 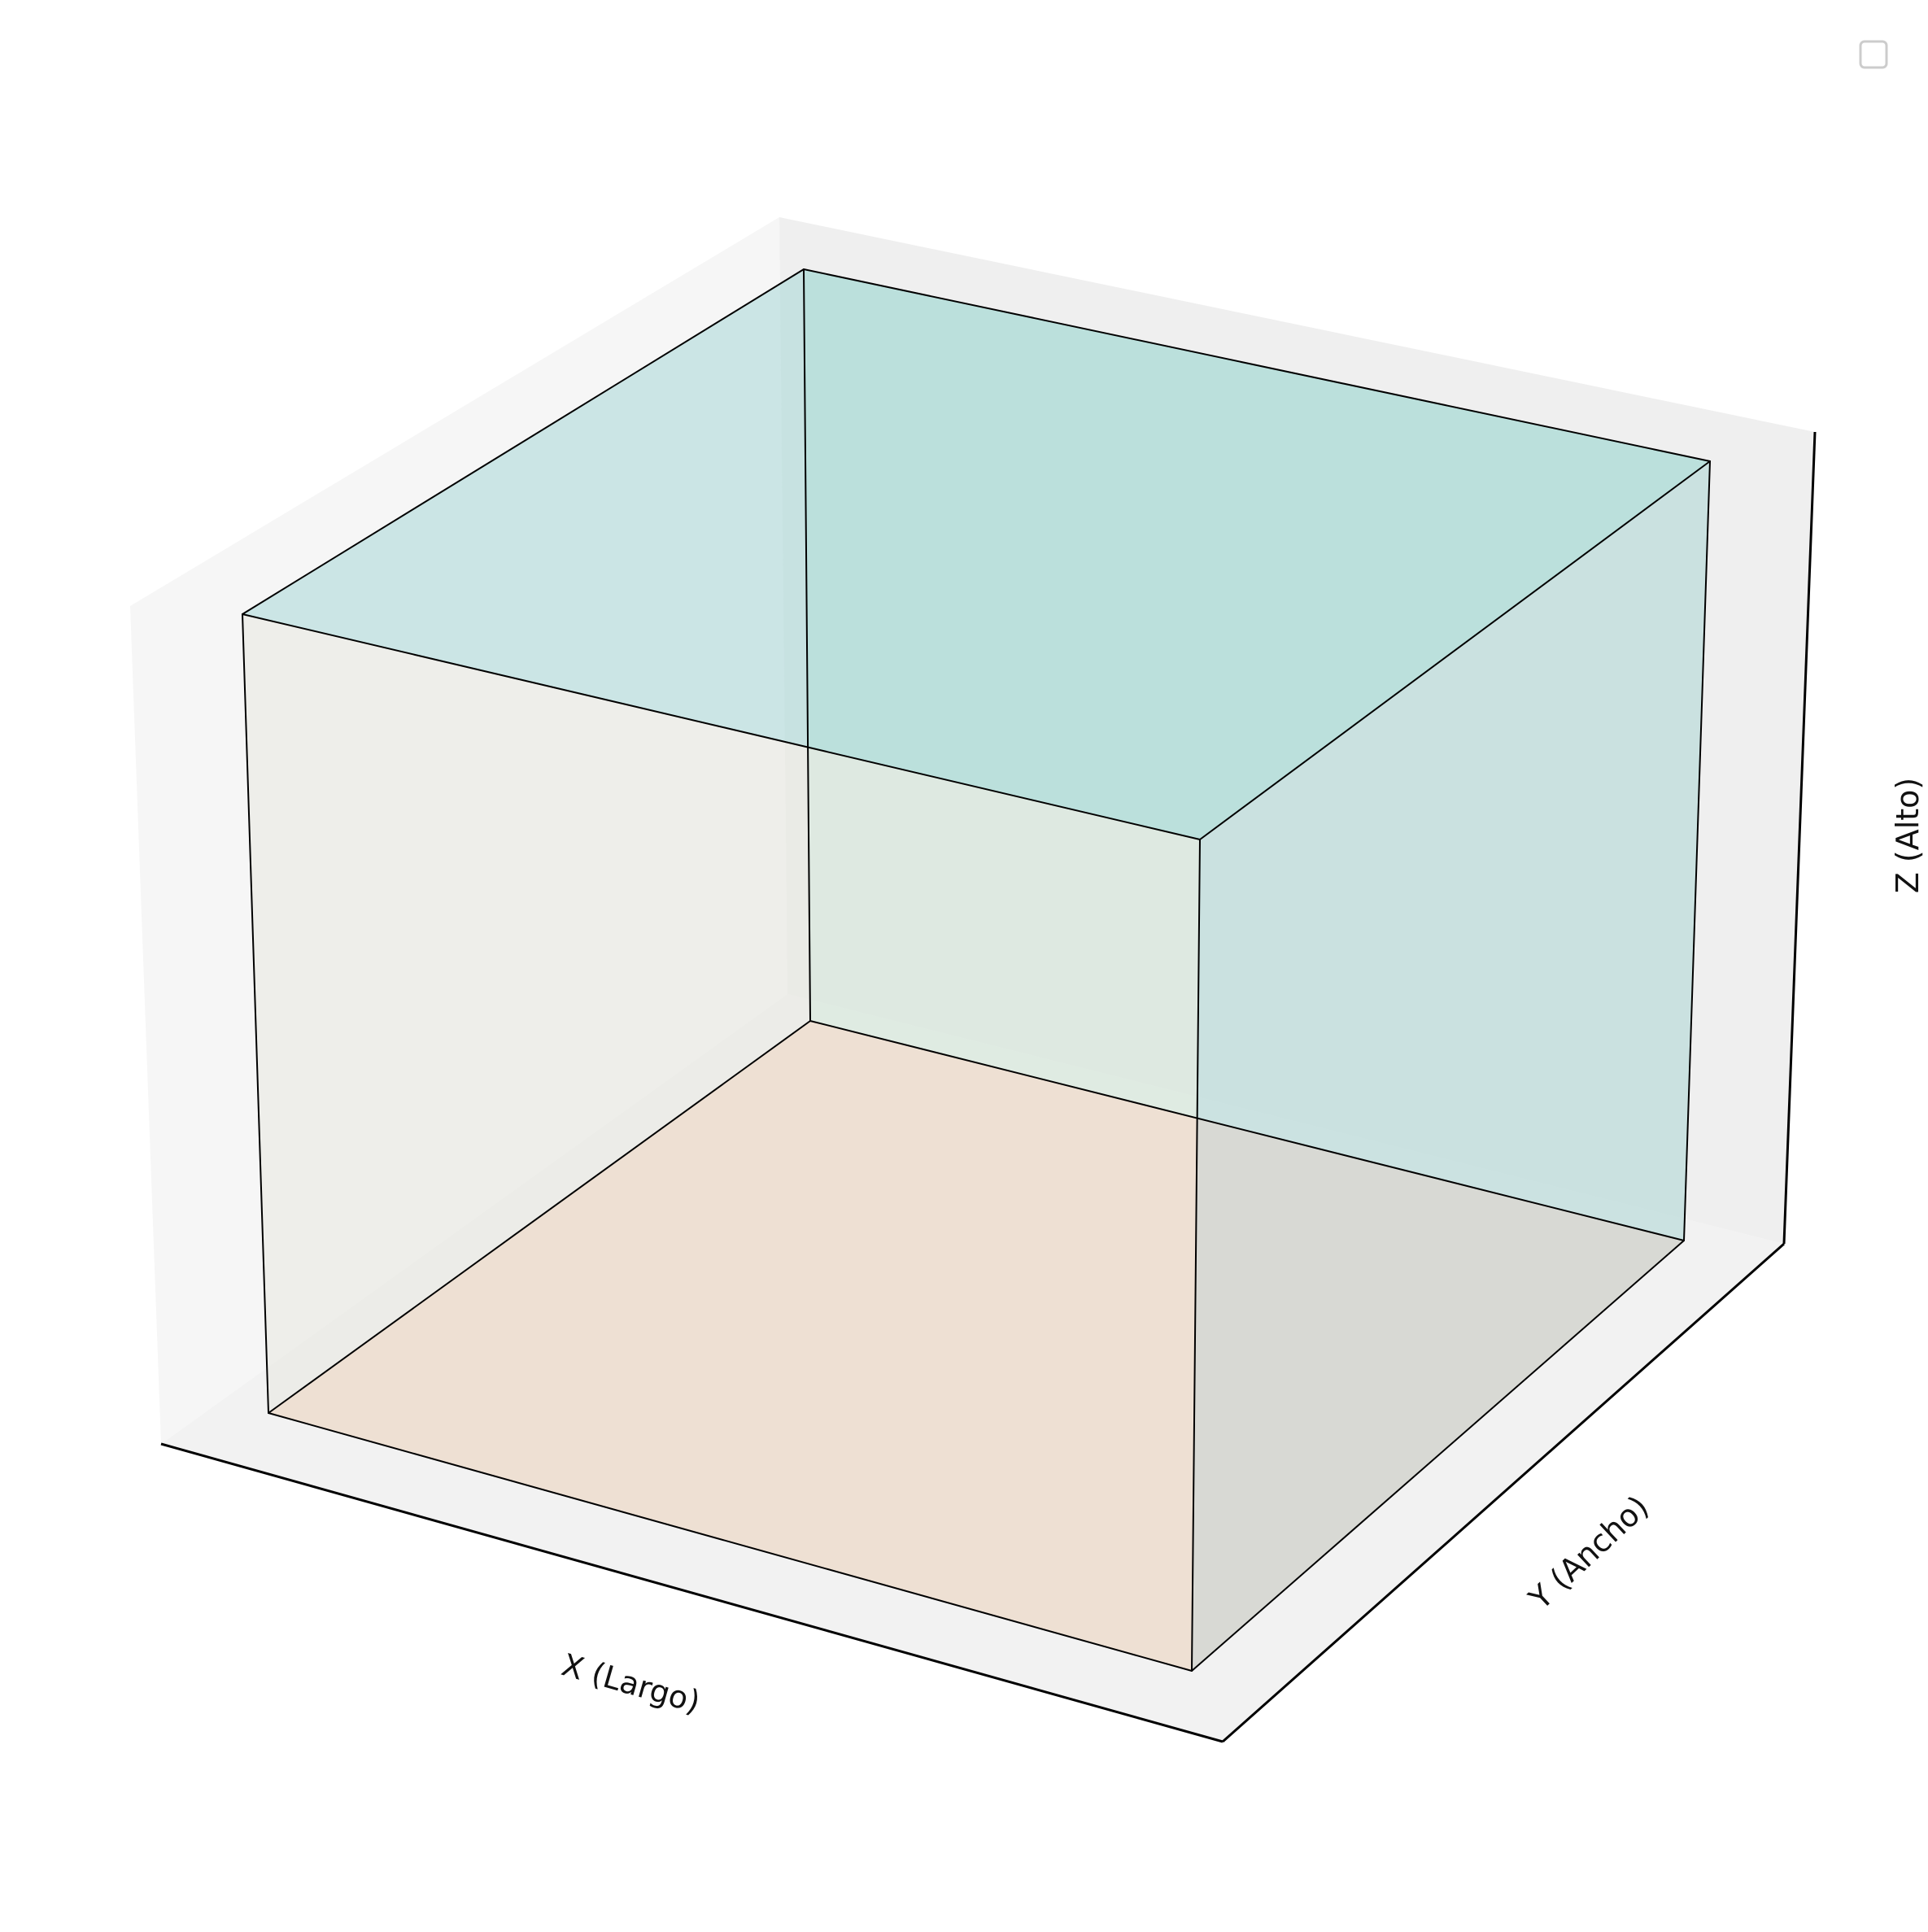 I want to click on box-edge-bfl-bfr, so click(x=730, y=1542).